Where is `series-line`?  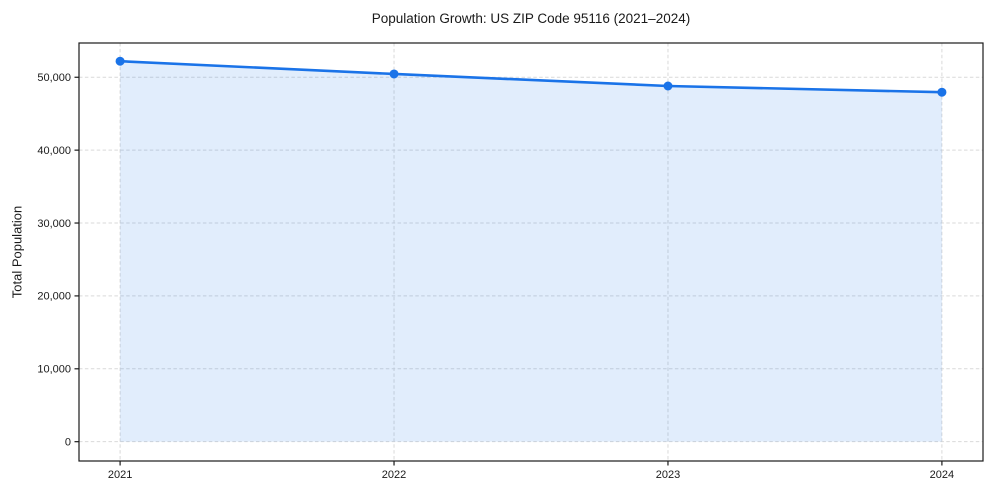 series-line is located at coordinates (531, 76).